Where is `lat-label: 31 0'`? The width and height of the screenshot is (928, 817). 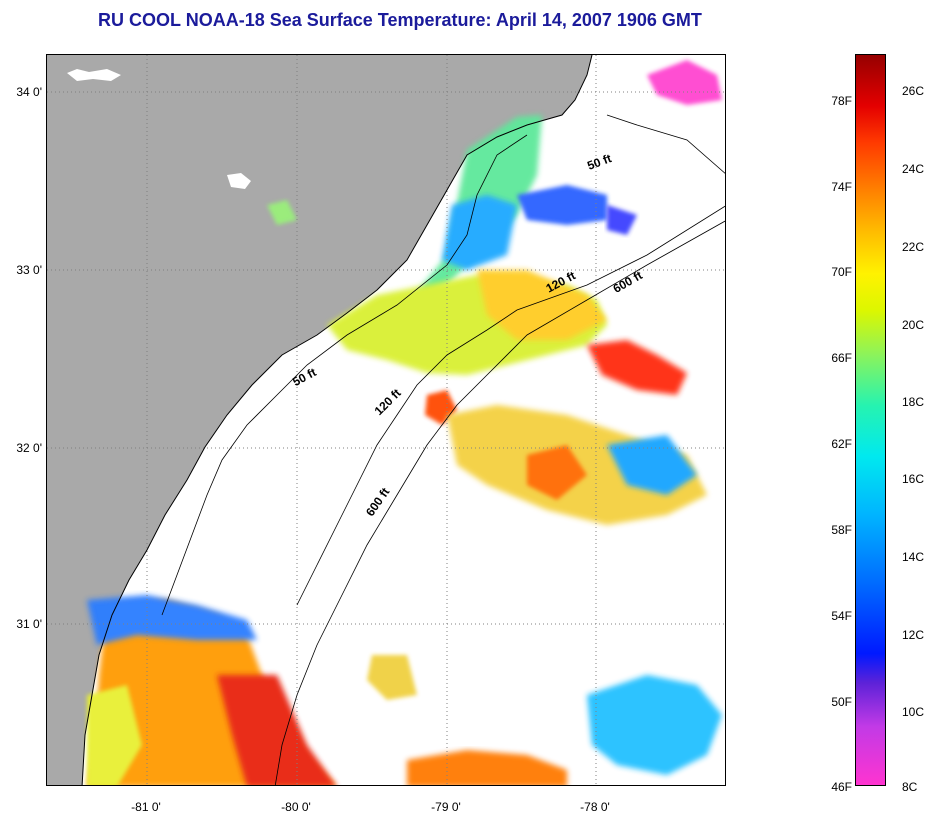 lat-label: 31 0' is located at coordinates (29, 624).